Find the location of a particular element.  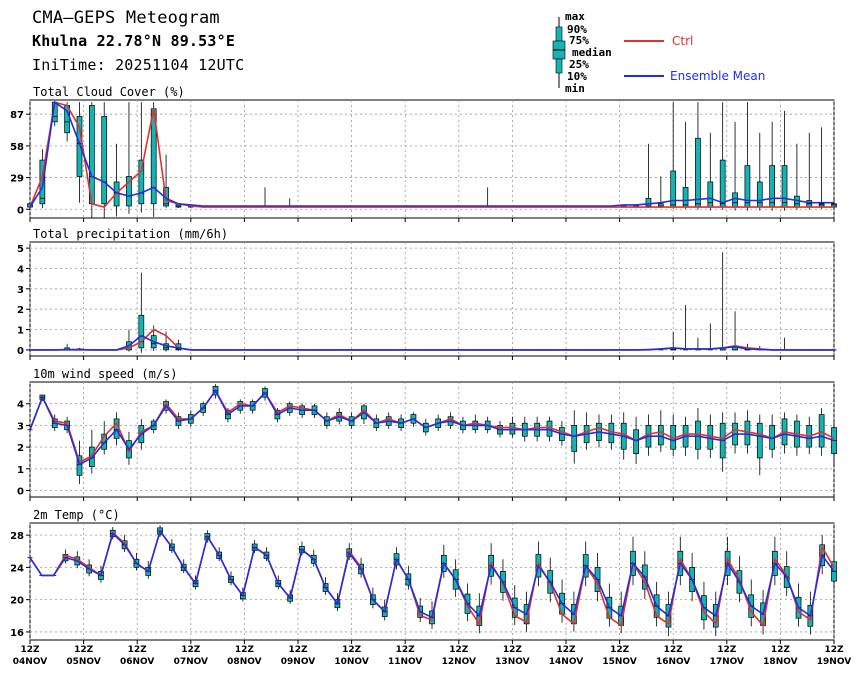

x-tick-label-date: 15NOV is located at coordinates (619, 662).